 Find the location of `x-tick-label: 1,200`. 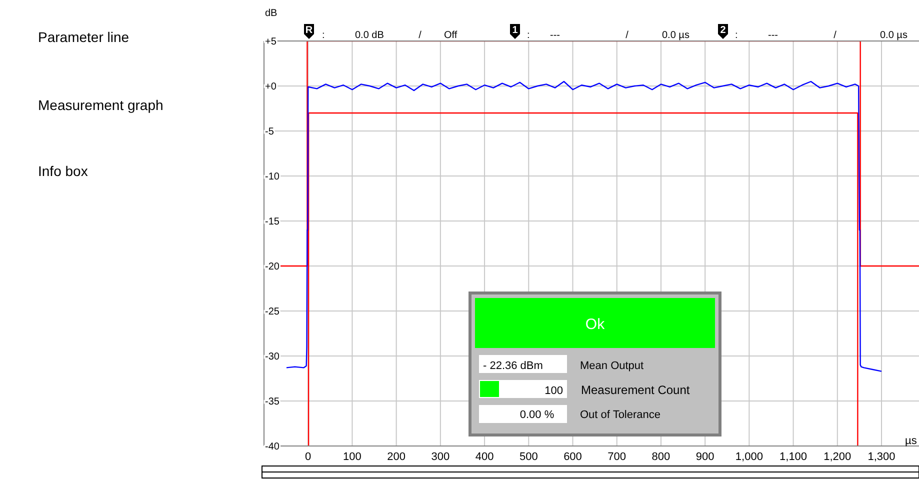

x-tick-label: 1,200 is located at coordinates (838, 457).